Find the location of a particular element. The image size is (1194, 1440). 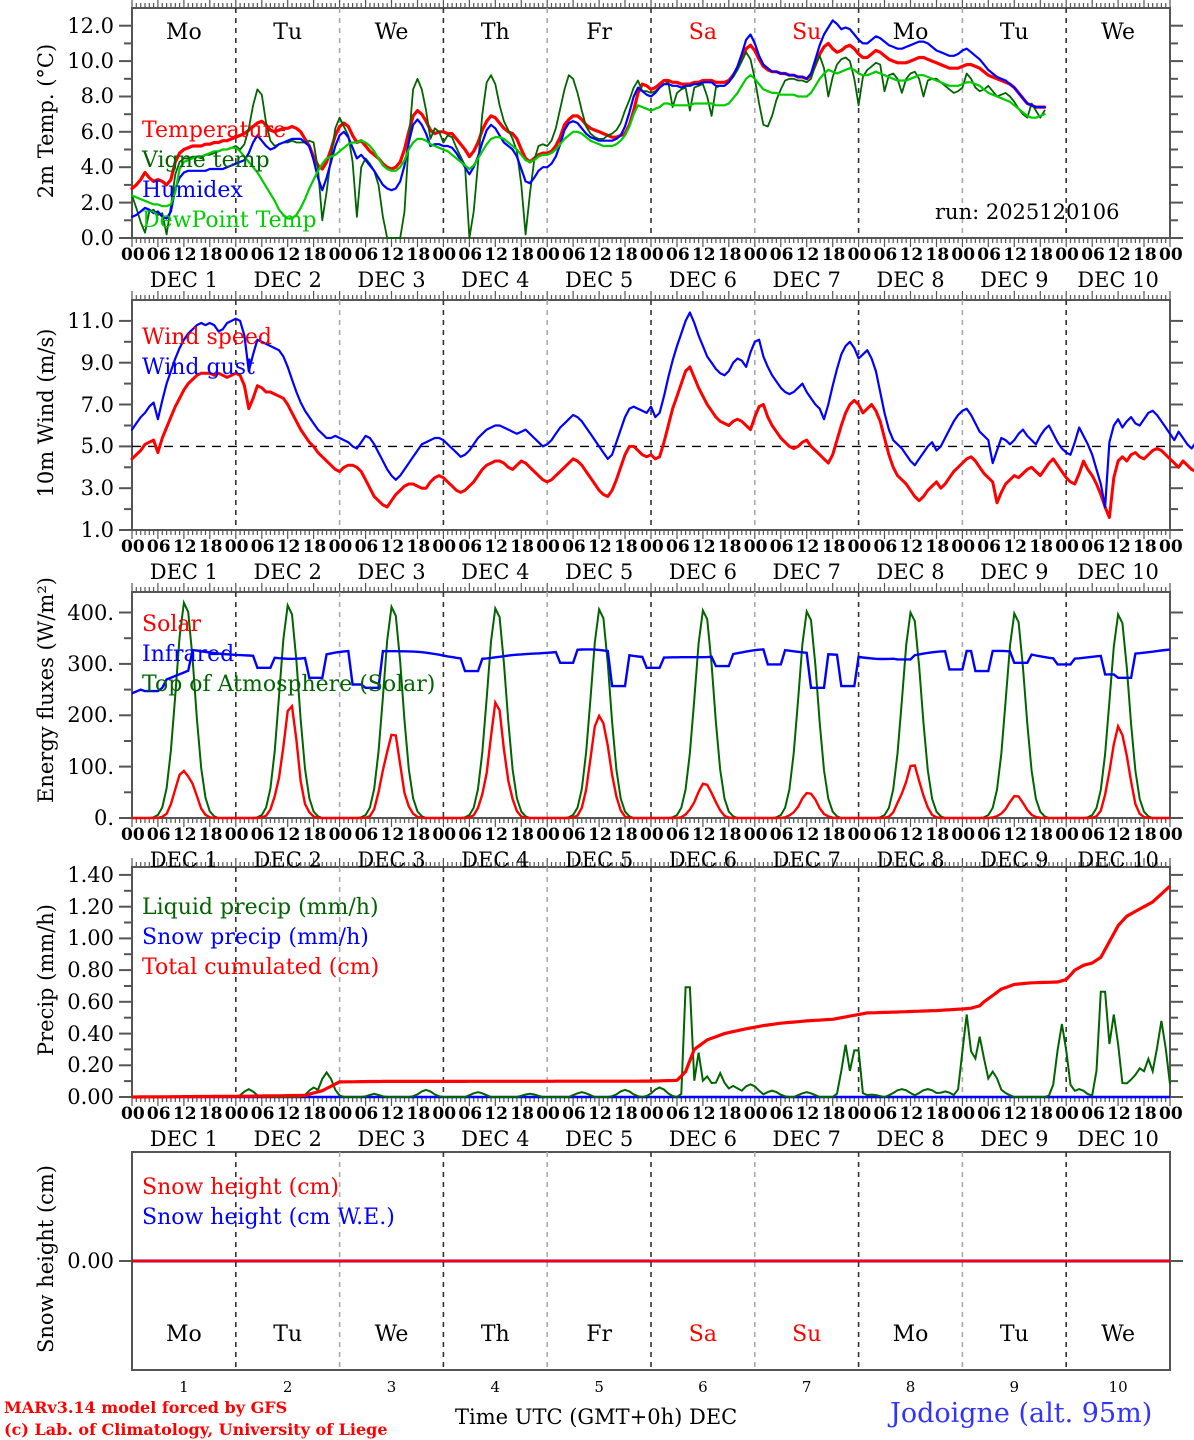

ytick-label: 0.40 is located at coordinates (90, 1033).